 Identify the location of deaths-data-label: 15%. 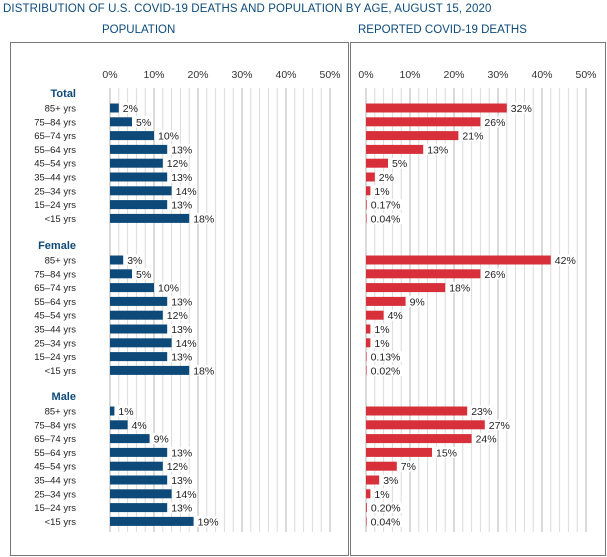
(446, 453).